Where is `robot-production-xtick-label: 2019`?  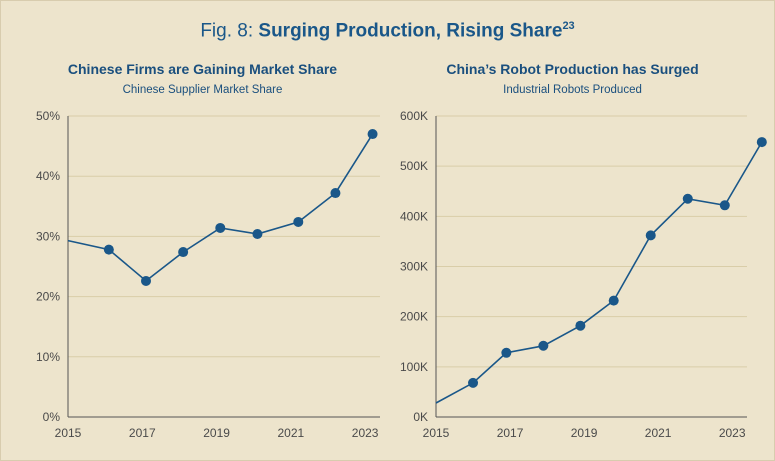 robot-production-xtick-label: 2019 is located at coordinates (584, 433).